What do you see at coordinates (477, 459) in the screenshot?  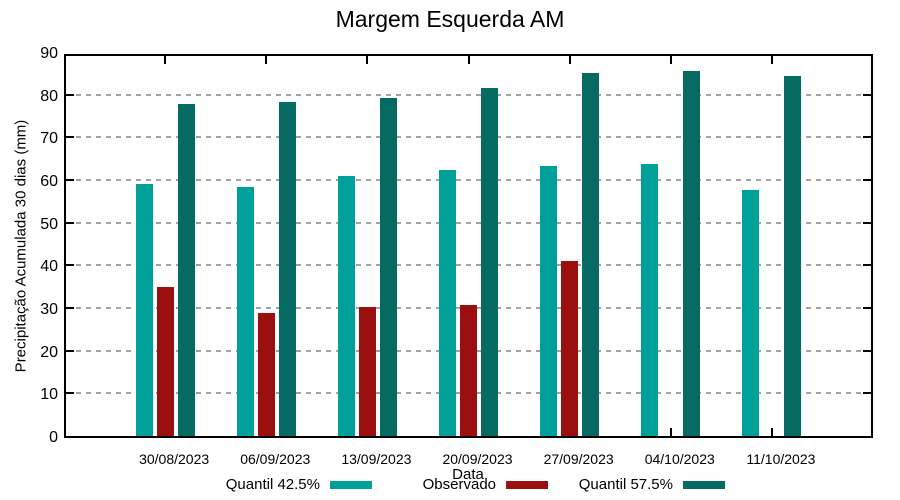 I see `x-tick-label: 20/09/2023` at bounding box center [477, 459].